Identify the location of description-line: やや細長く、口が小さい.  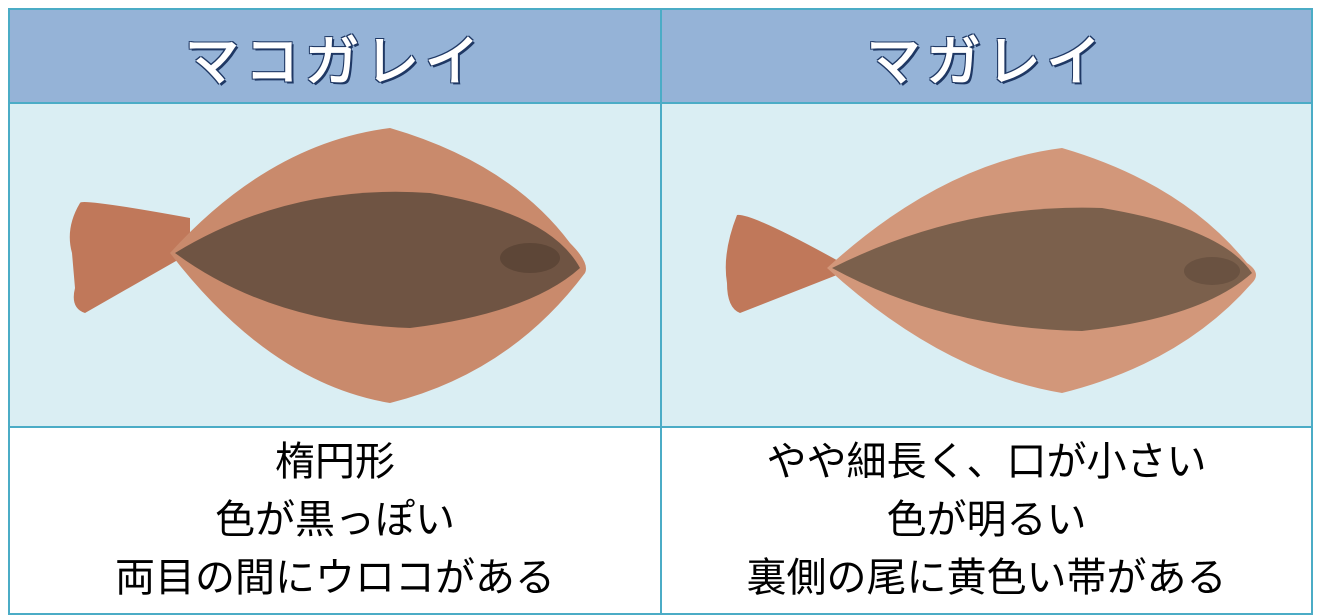
(986, 462).